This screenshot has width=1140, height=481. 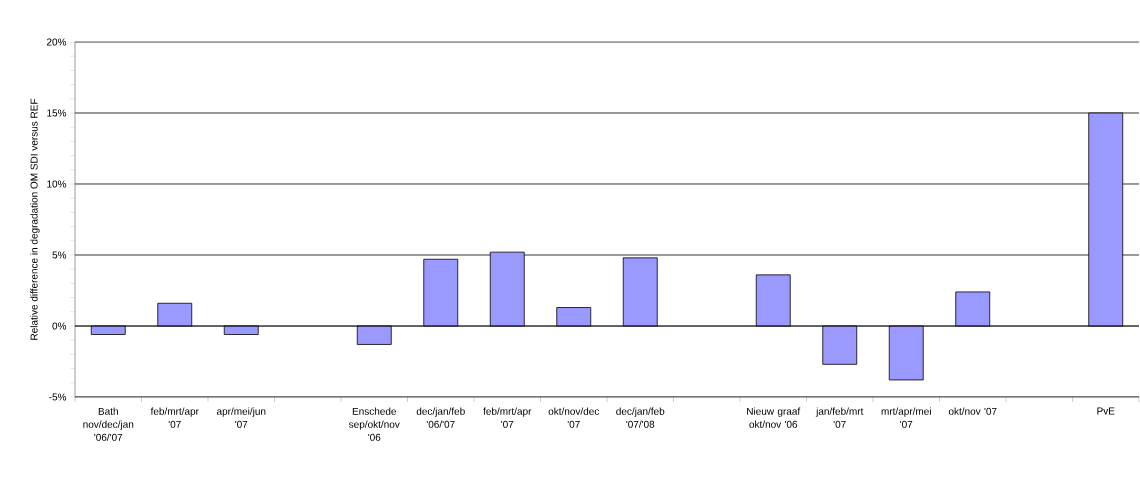 I want to click on x-tick-label: jan/feb/mrt '07, so click(x=839, y=417).